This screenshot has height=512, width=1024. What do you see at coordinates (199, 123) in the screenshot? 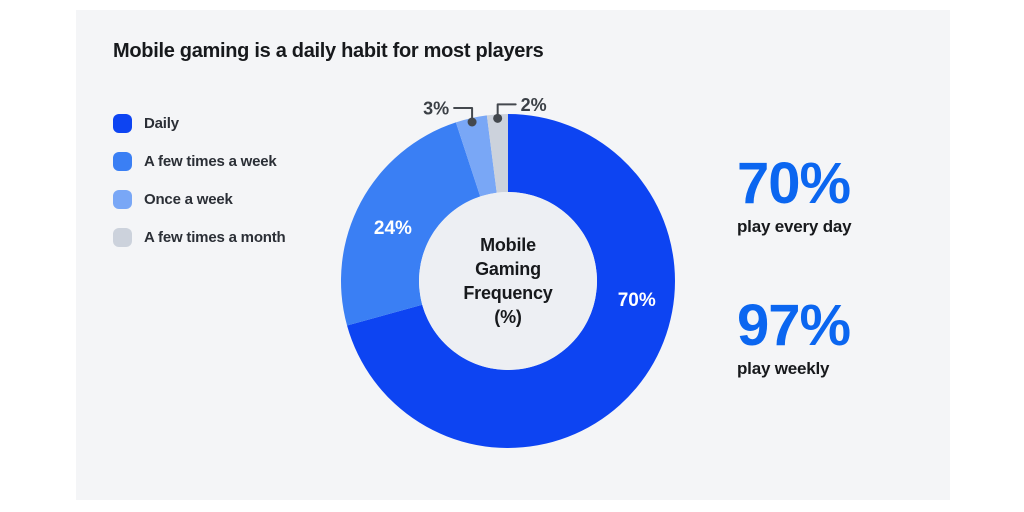
I see `legend-item-daily: Daily` at bounding box center [199, 123].